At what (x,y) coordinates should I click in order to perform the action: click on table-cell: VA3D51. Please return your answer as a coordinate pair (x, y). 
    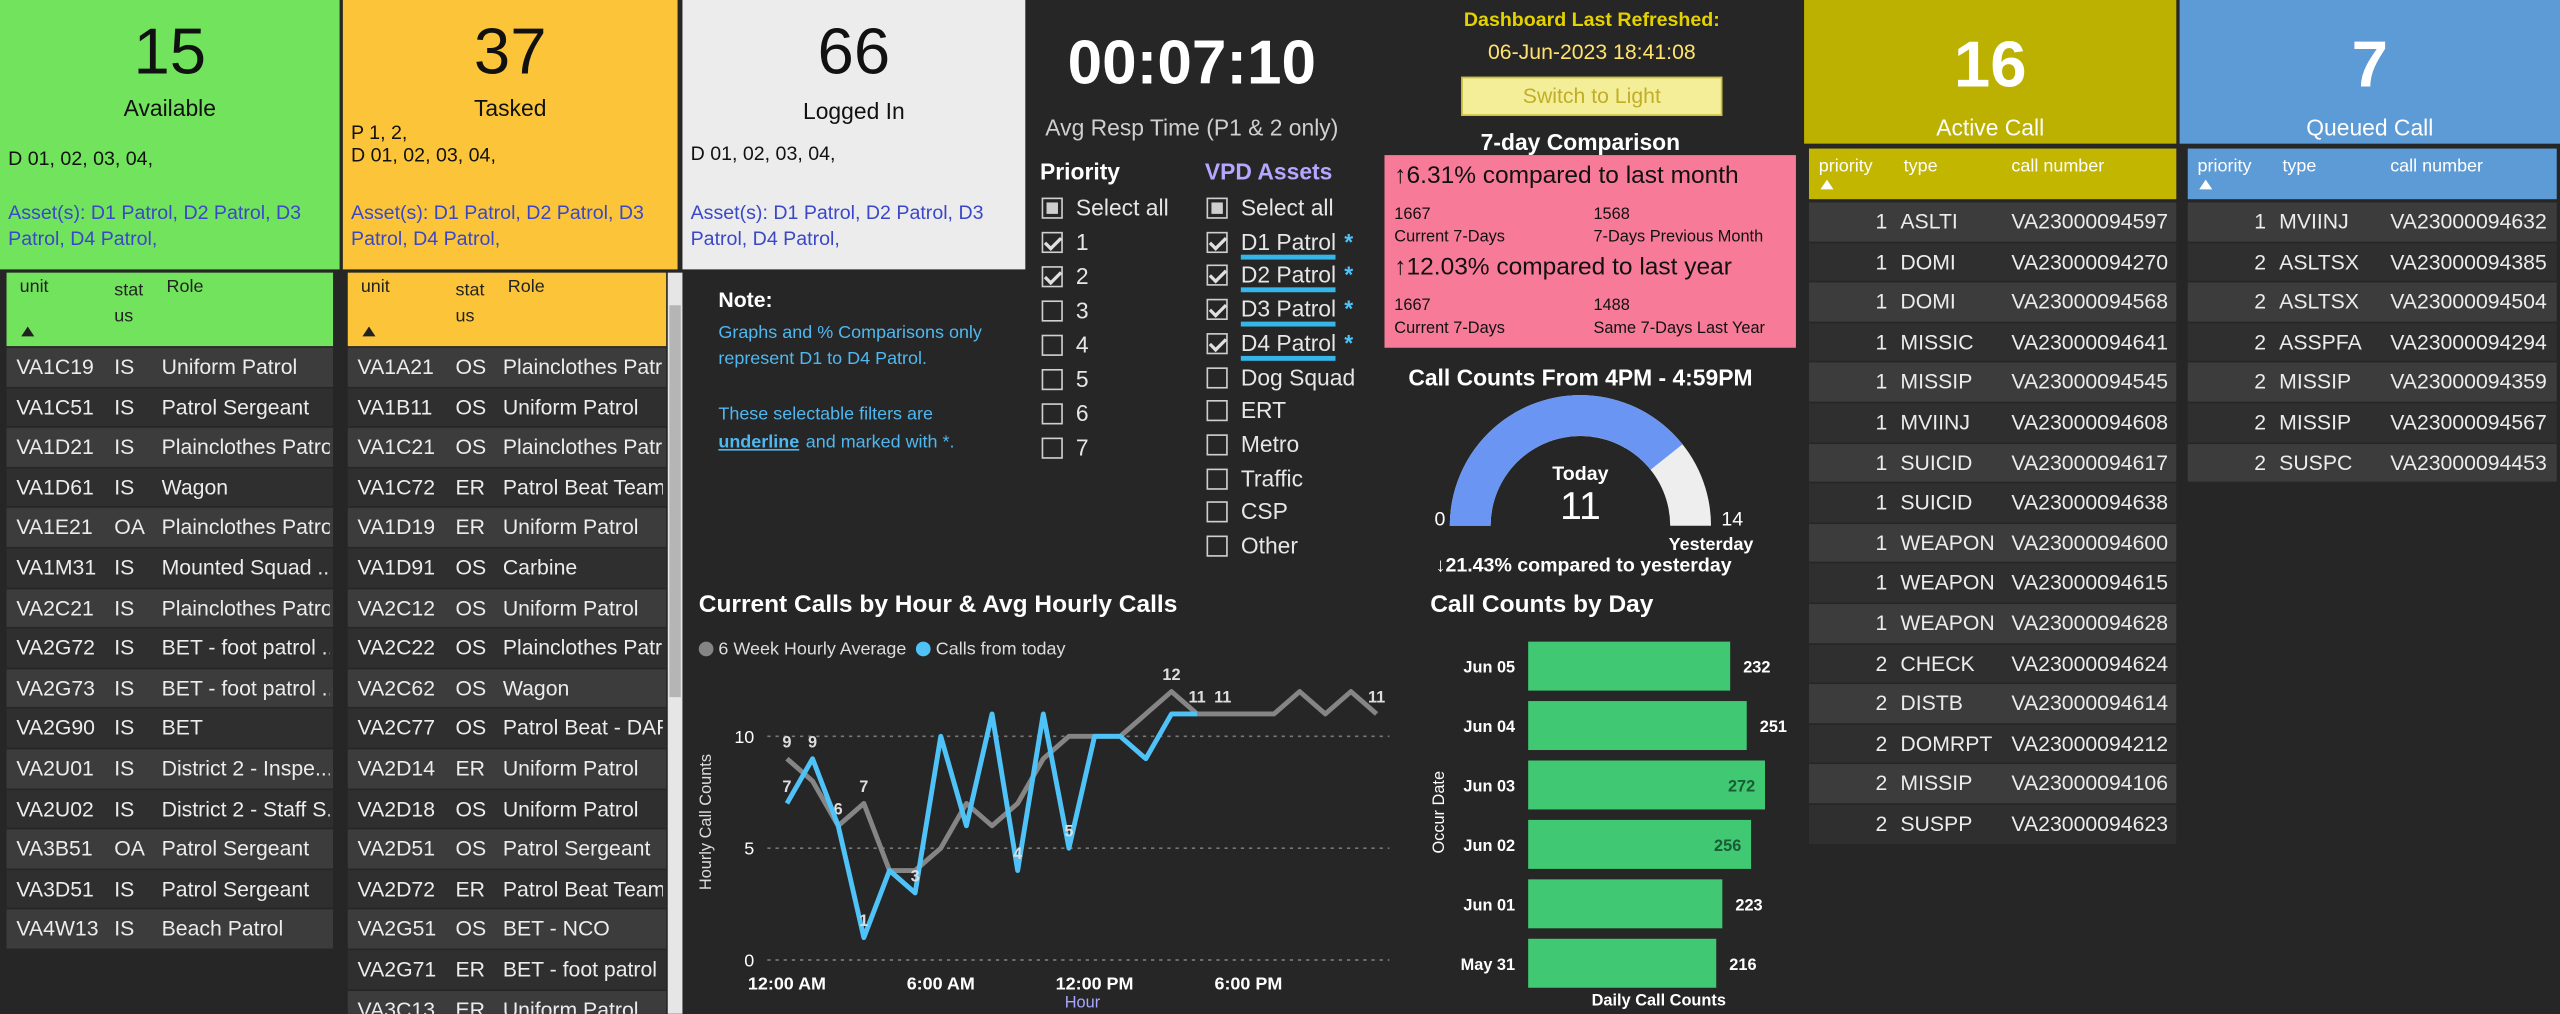
    Looking at the image, I should click on (55, 888).